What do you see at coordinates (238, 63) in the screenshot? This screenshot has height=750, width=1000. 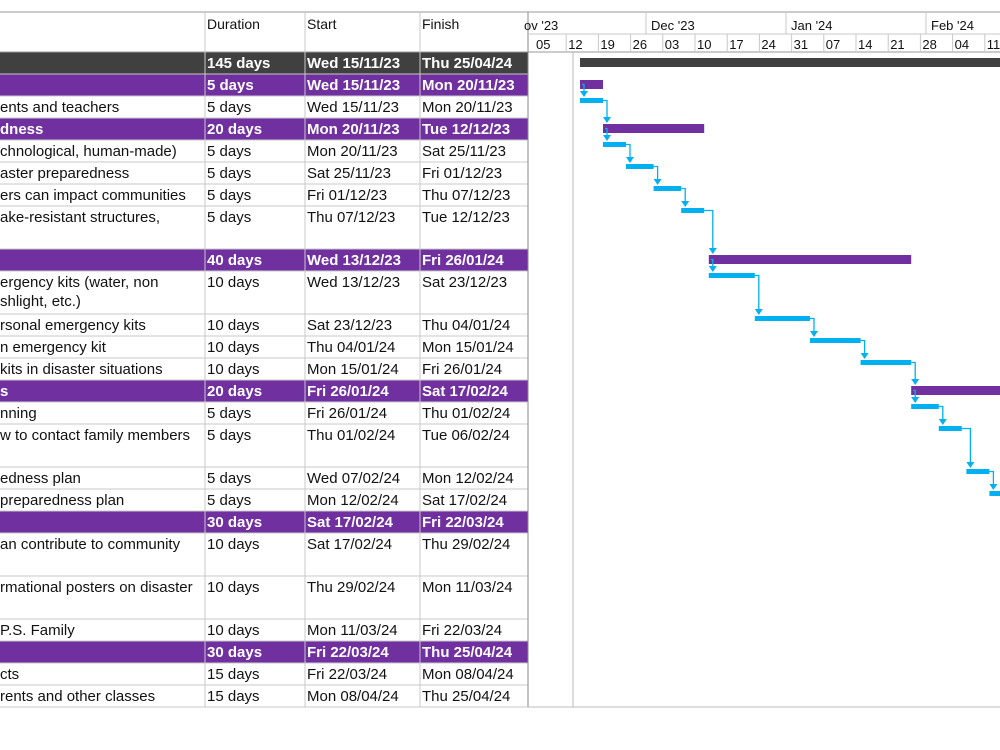 I see `task-duration: 145 days` at bounding box center [238, 63].